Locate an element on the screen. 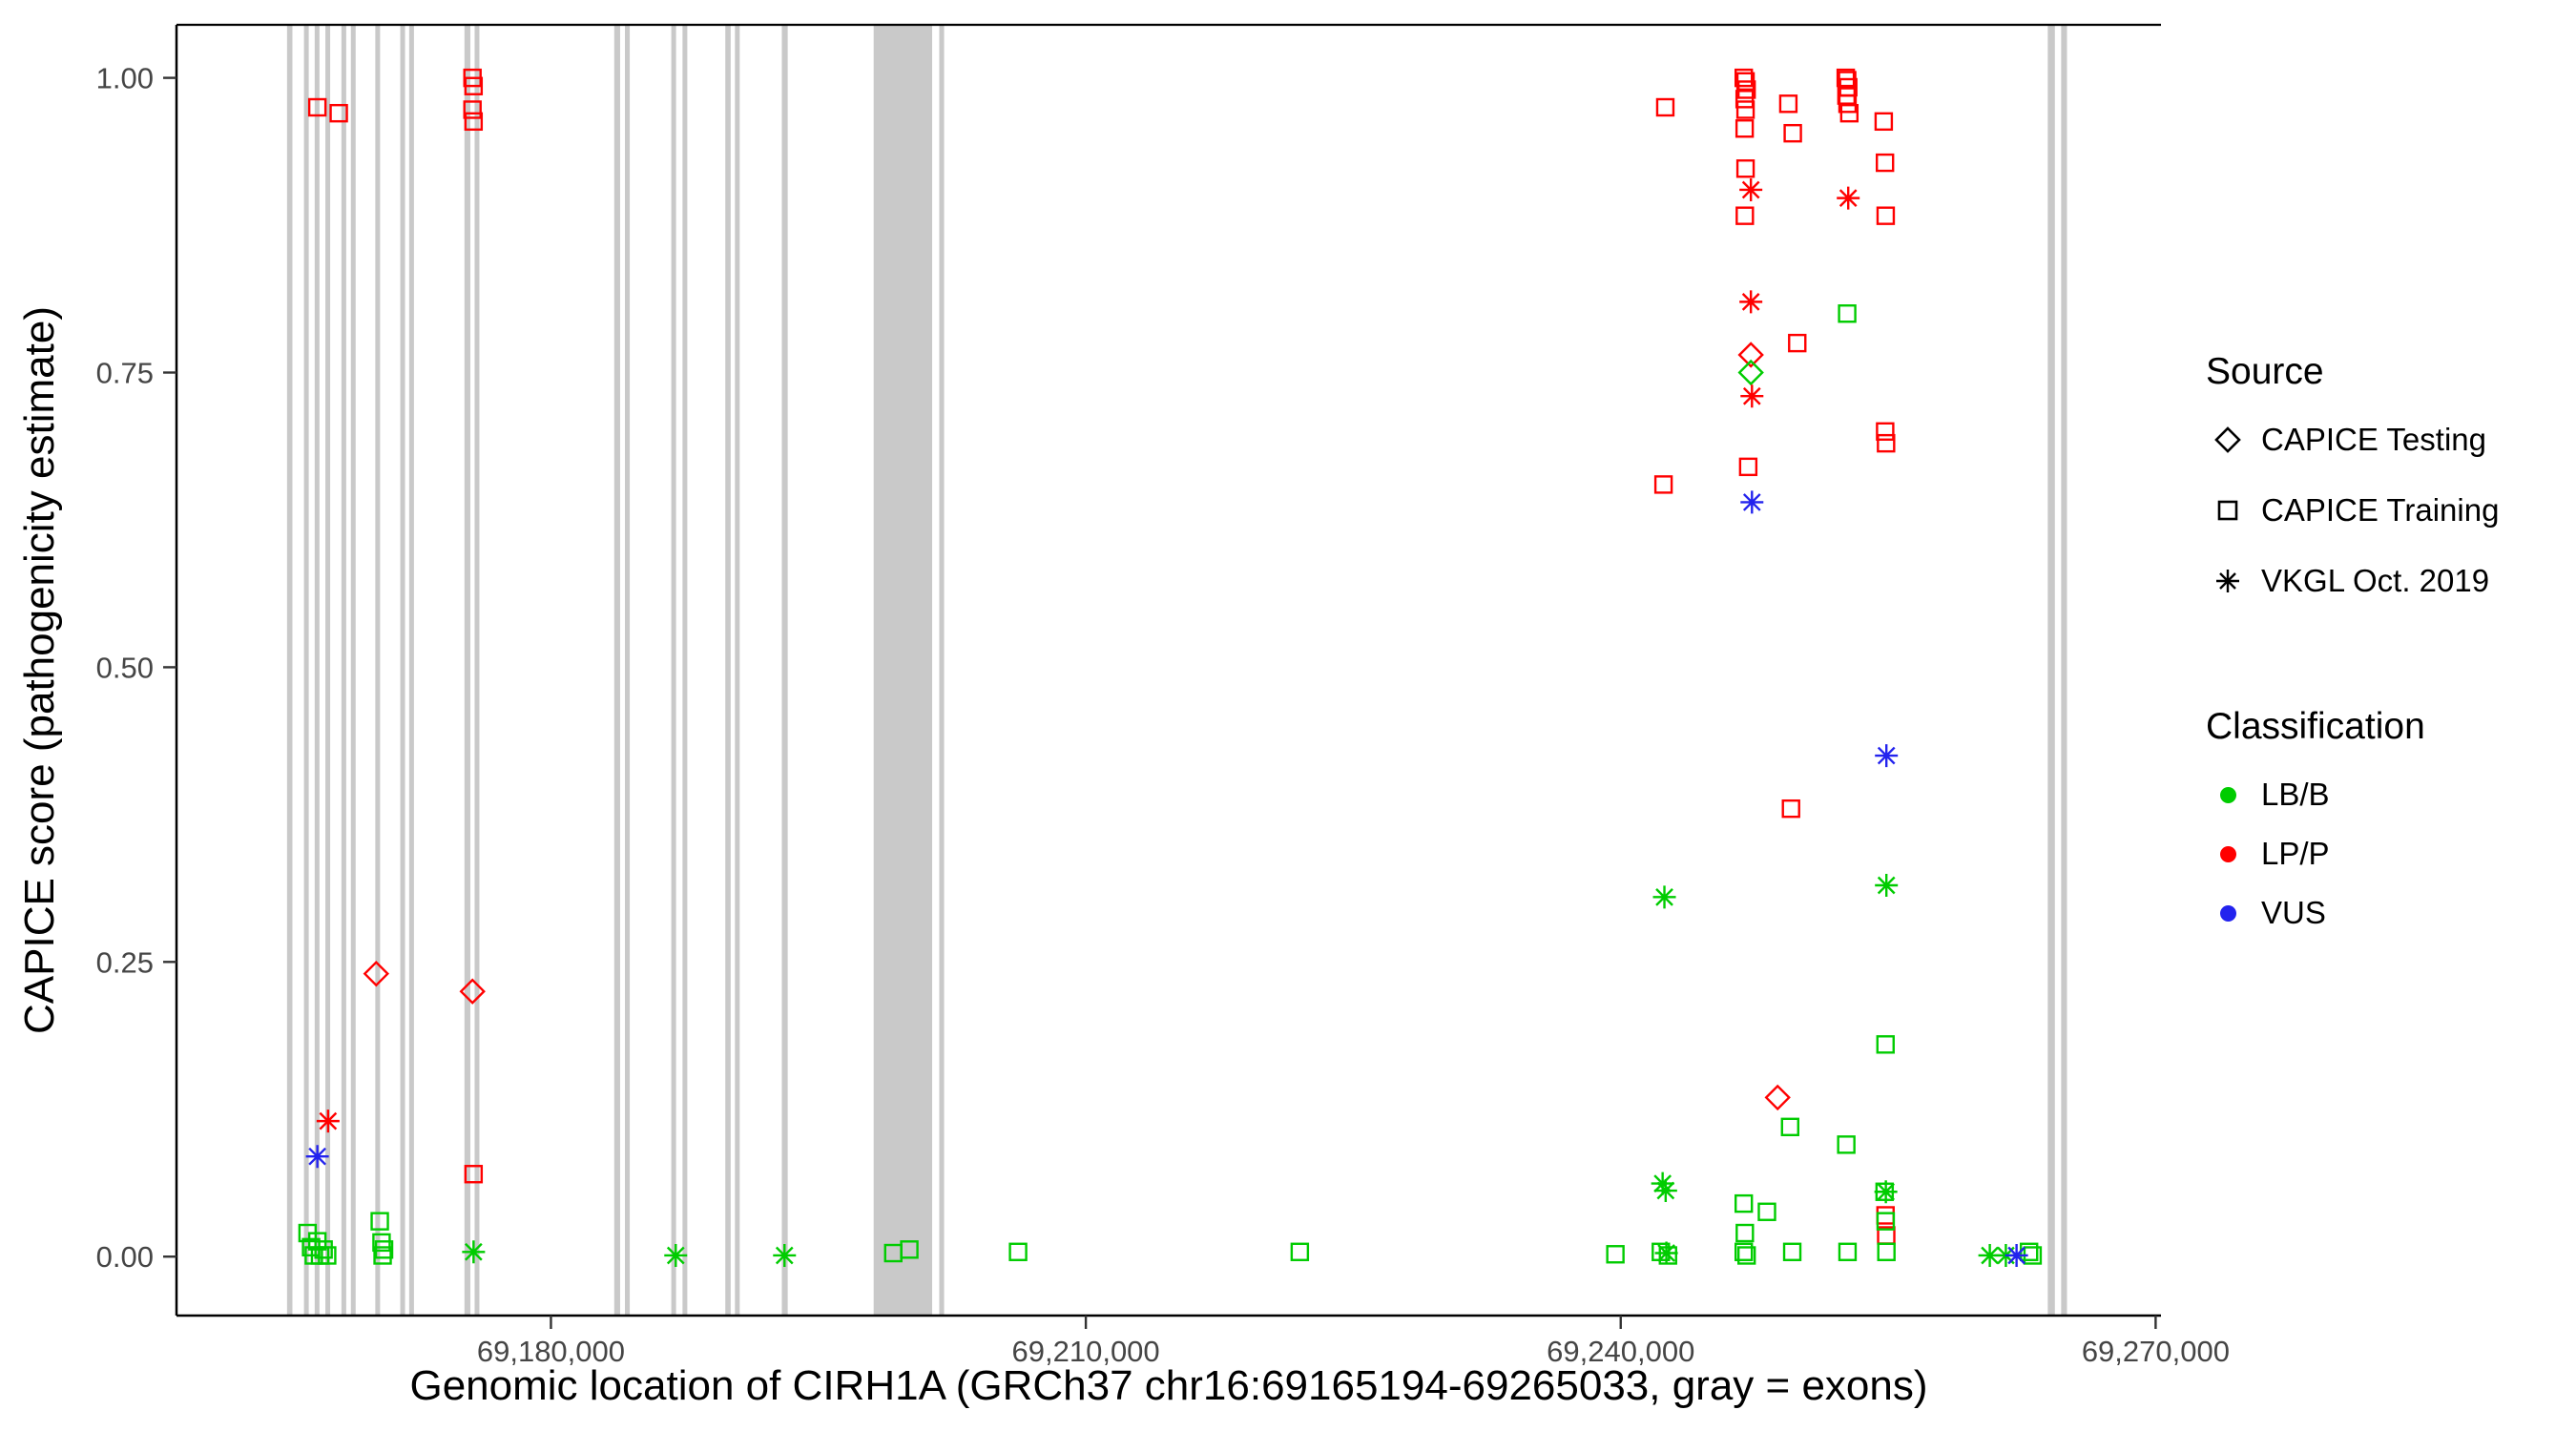  legend-item-lbb: LB/B is located at coordinates (2387, 795).